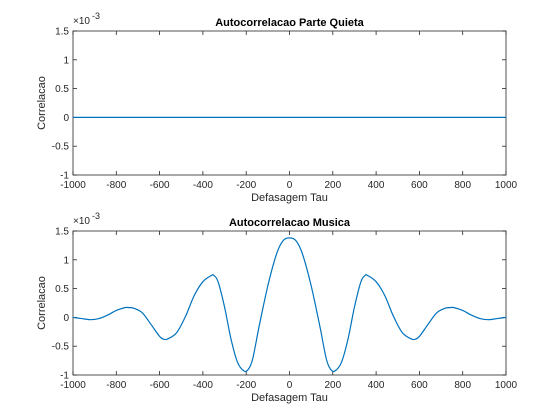  I want to click on chart-title-2: Autocorrelacao Musica, so click(290, 223).